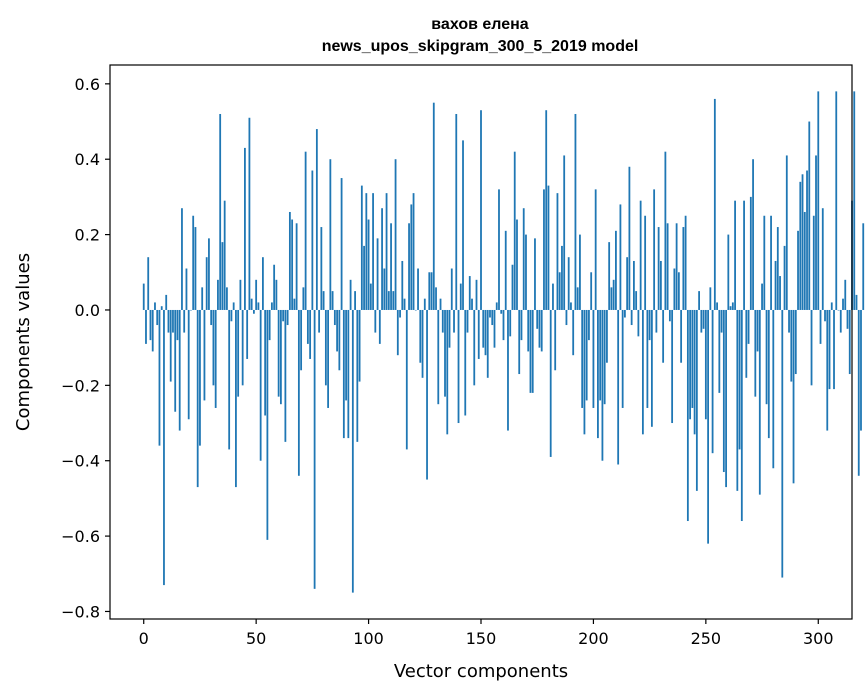  Describe the element at coordinates (23, 342) in the screenshot. I see `y-axis-label: Components values` at that location.